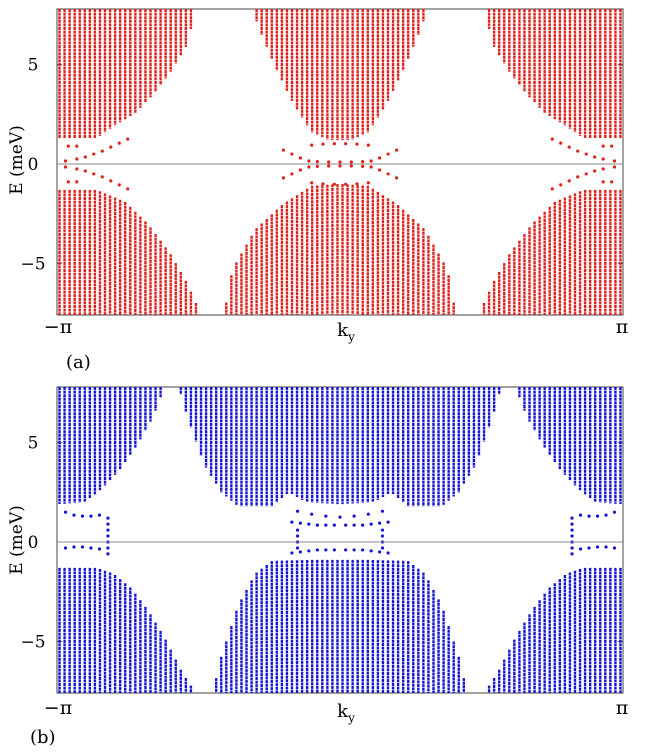  Describe the element at coordinates (33, 543) in the screenshot. I see `panel-b-y-tick-label-0: 0` at that location.